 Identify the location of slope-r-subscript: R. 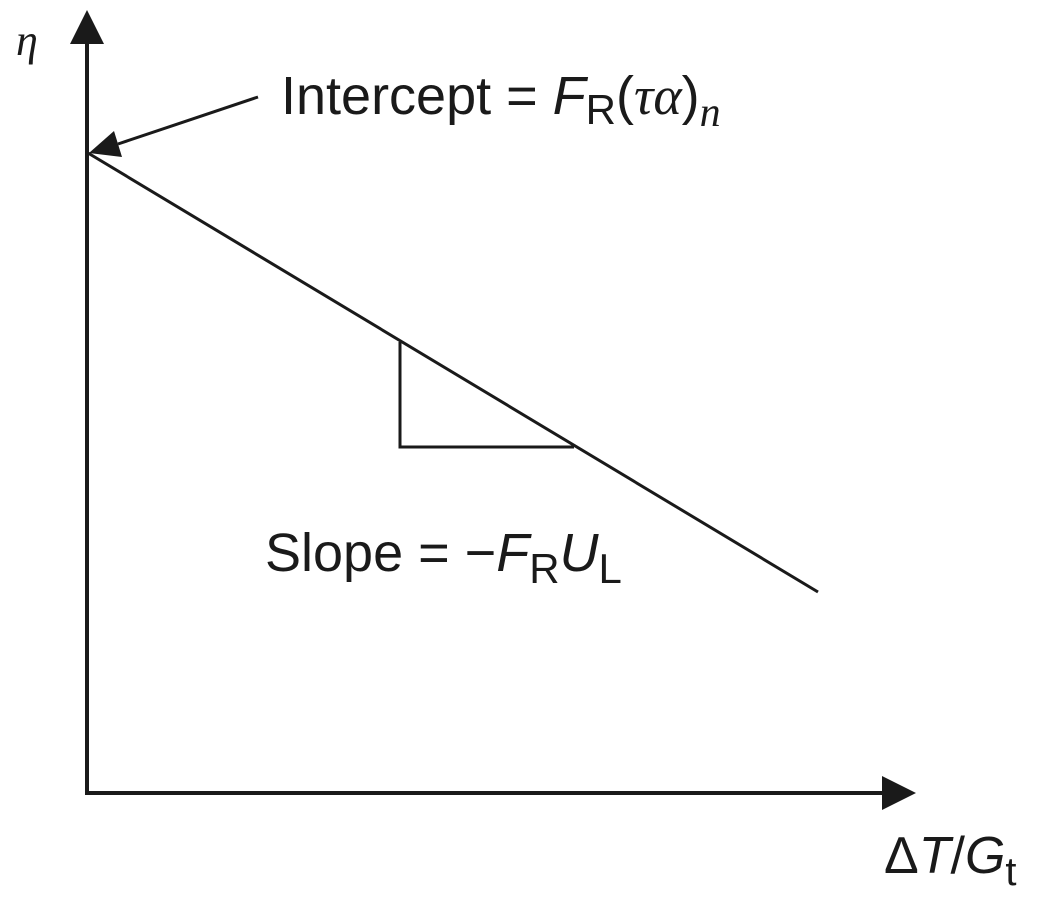
(544, 568).